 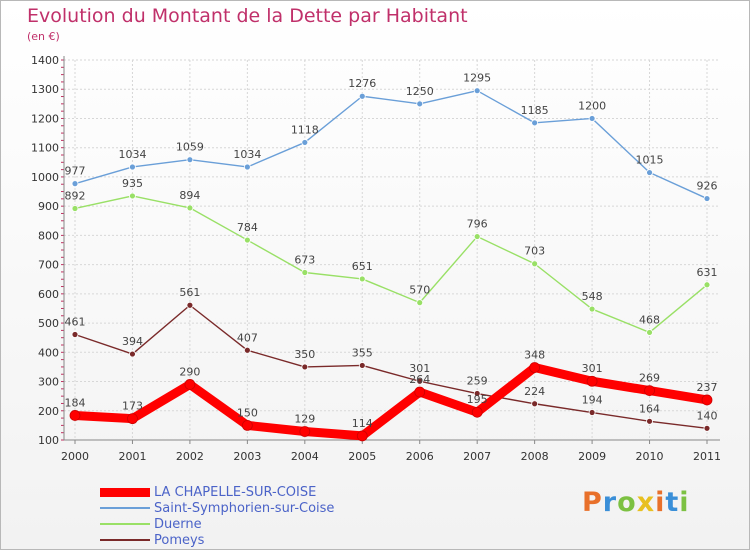 I want to click on data-label: 269, so click(x=649, y=378).